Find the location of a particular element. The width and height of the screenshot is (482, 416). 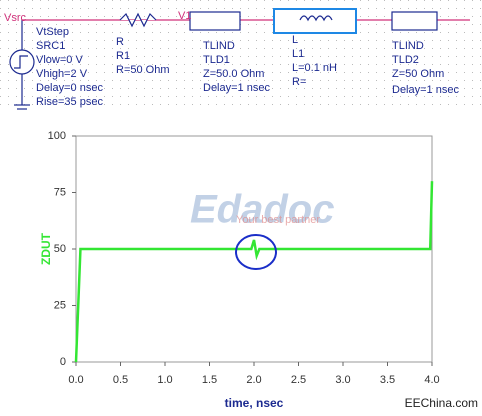

node-label: V1 is located at coordinates (184, 16).